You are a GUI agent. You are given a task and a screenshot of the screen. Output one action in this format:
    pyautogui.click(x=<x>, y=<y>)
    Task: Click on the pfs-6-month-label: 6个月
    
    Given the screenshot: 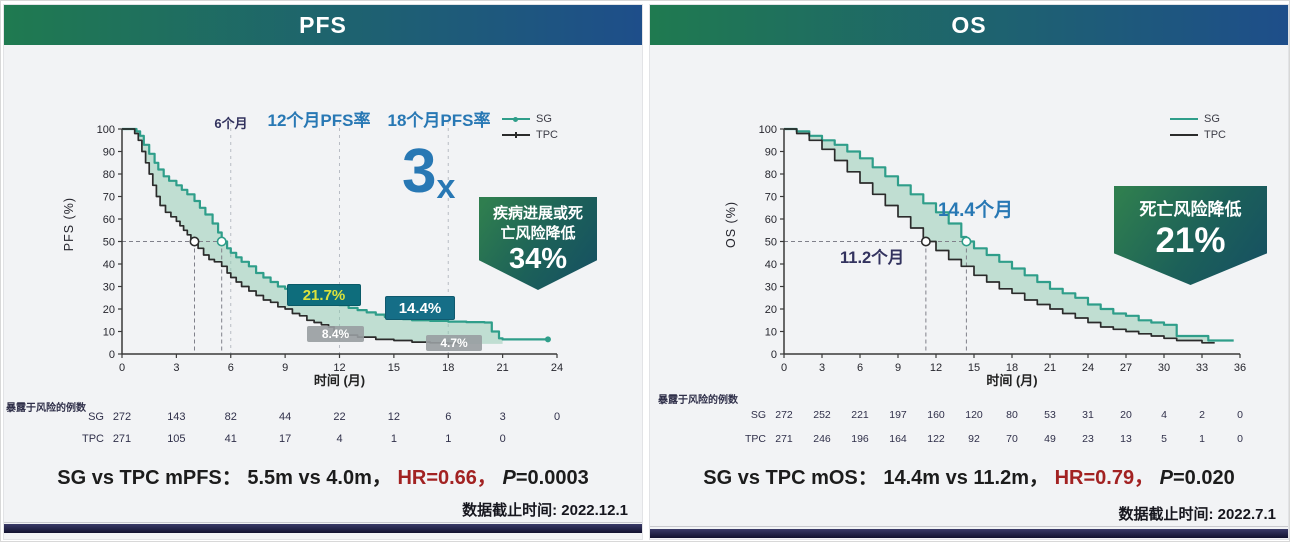 What is the action you would take?
    pyautogui.click(x=231, y=123)
    